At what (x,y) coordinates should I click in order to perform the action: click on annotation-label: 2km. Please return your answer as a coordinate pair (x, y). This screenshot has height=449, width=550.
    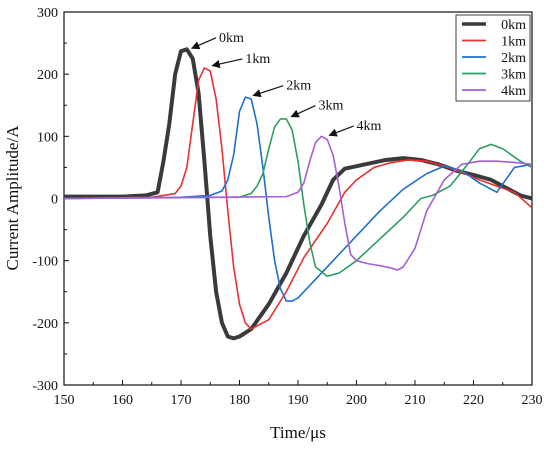
    Looking at the image, I should click on (298, 86).